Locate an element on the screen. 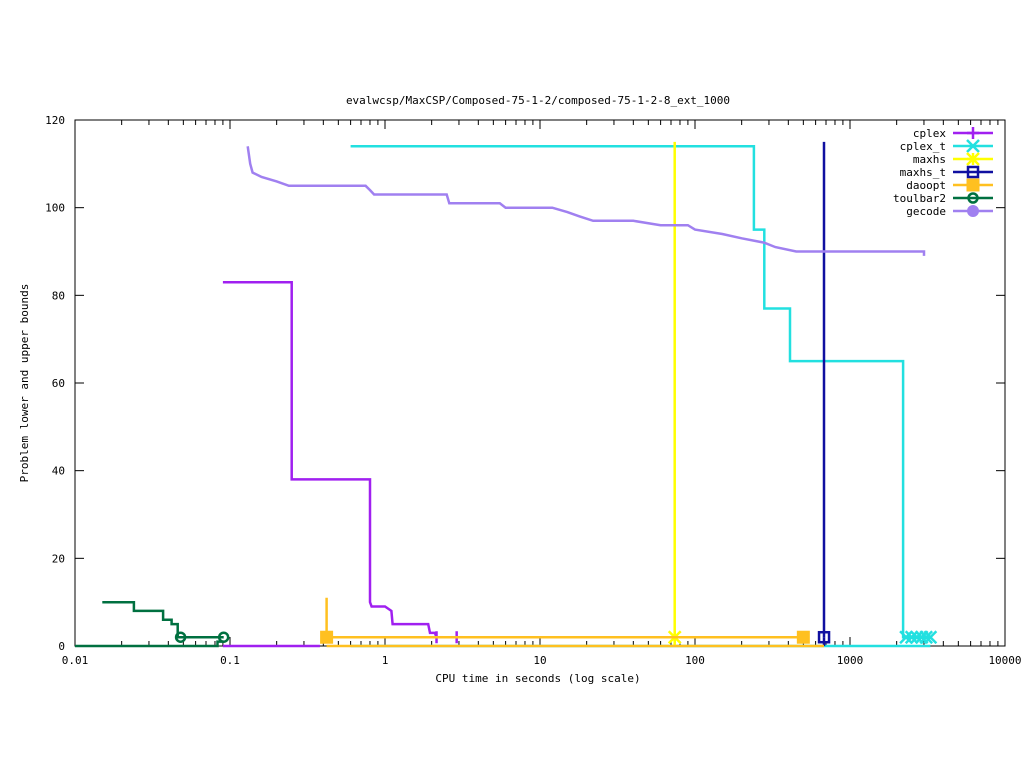 This screenshot has height=768, width=1024. legend-entry-cplex: cplex is located at coordinates (953, 133).